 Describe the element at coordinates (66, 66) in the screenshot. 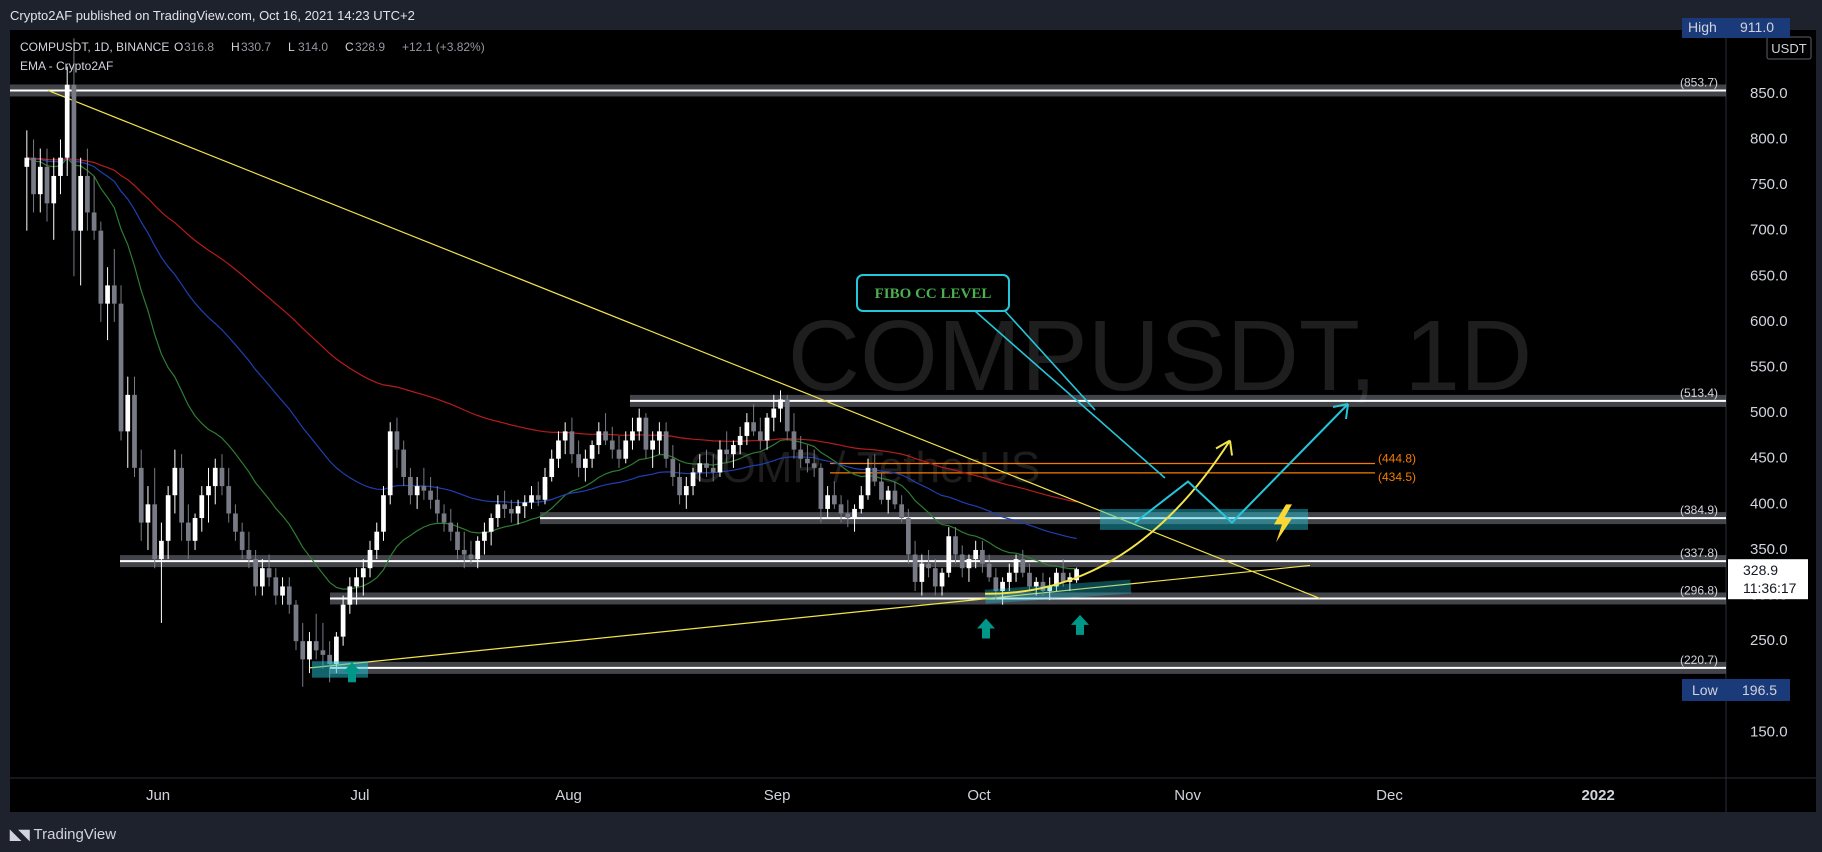

I see `legend-indicator: EMA - Crypto2AF` at that location.